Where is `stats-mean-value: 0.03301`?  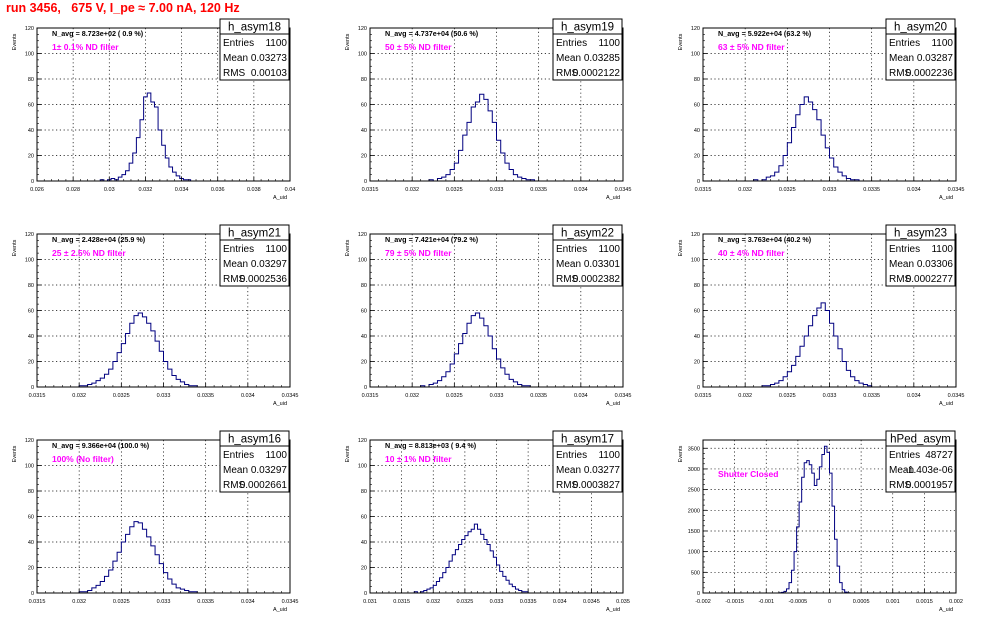
stats-mean-value: 0.03301 is located at coordinates (602, 264).